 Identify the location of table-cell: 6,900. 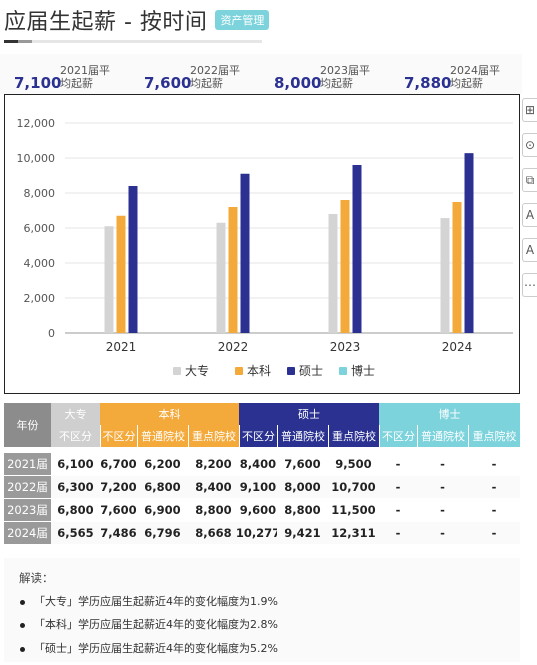
(162, 510).